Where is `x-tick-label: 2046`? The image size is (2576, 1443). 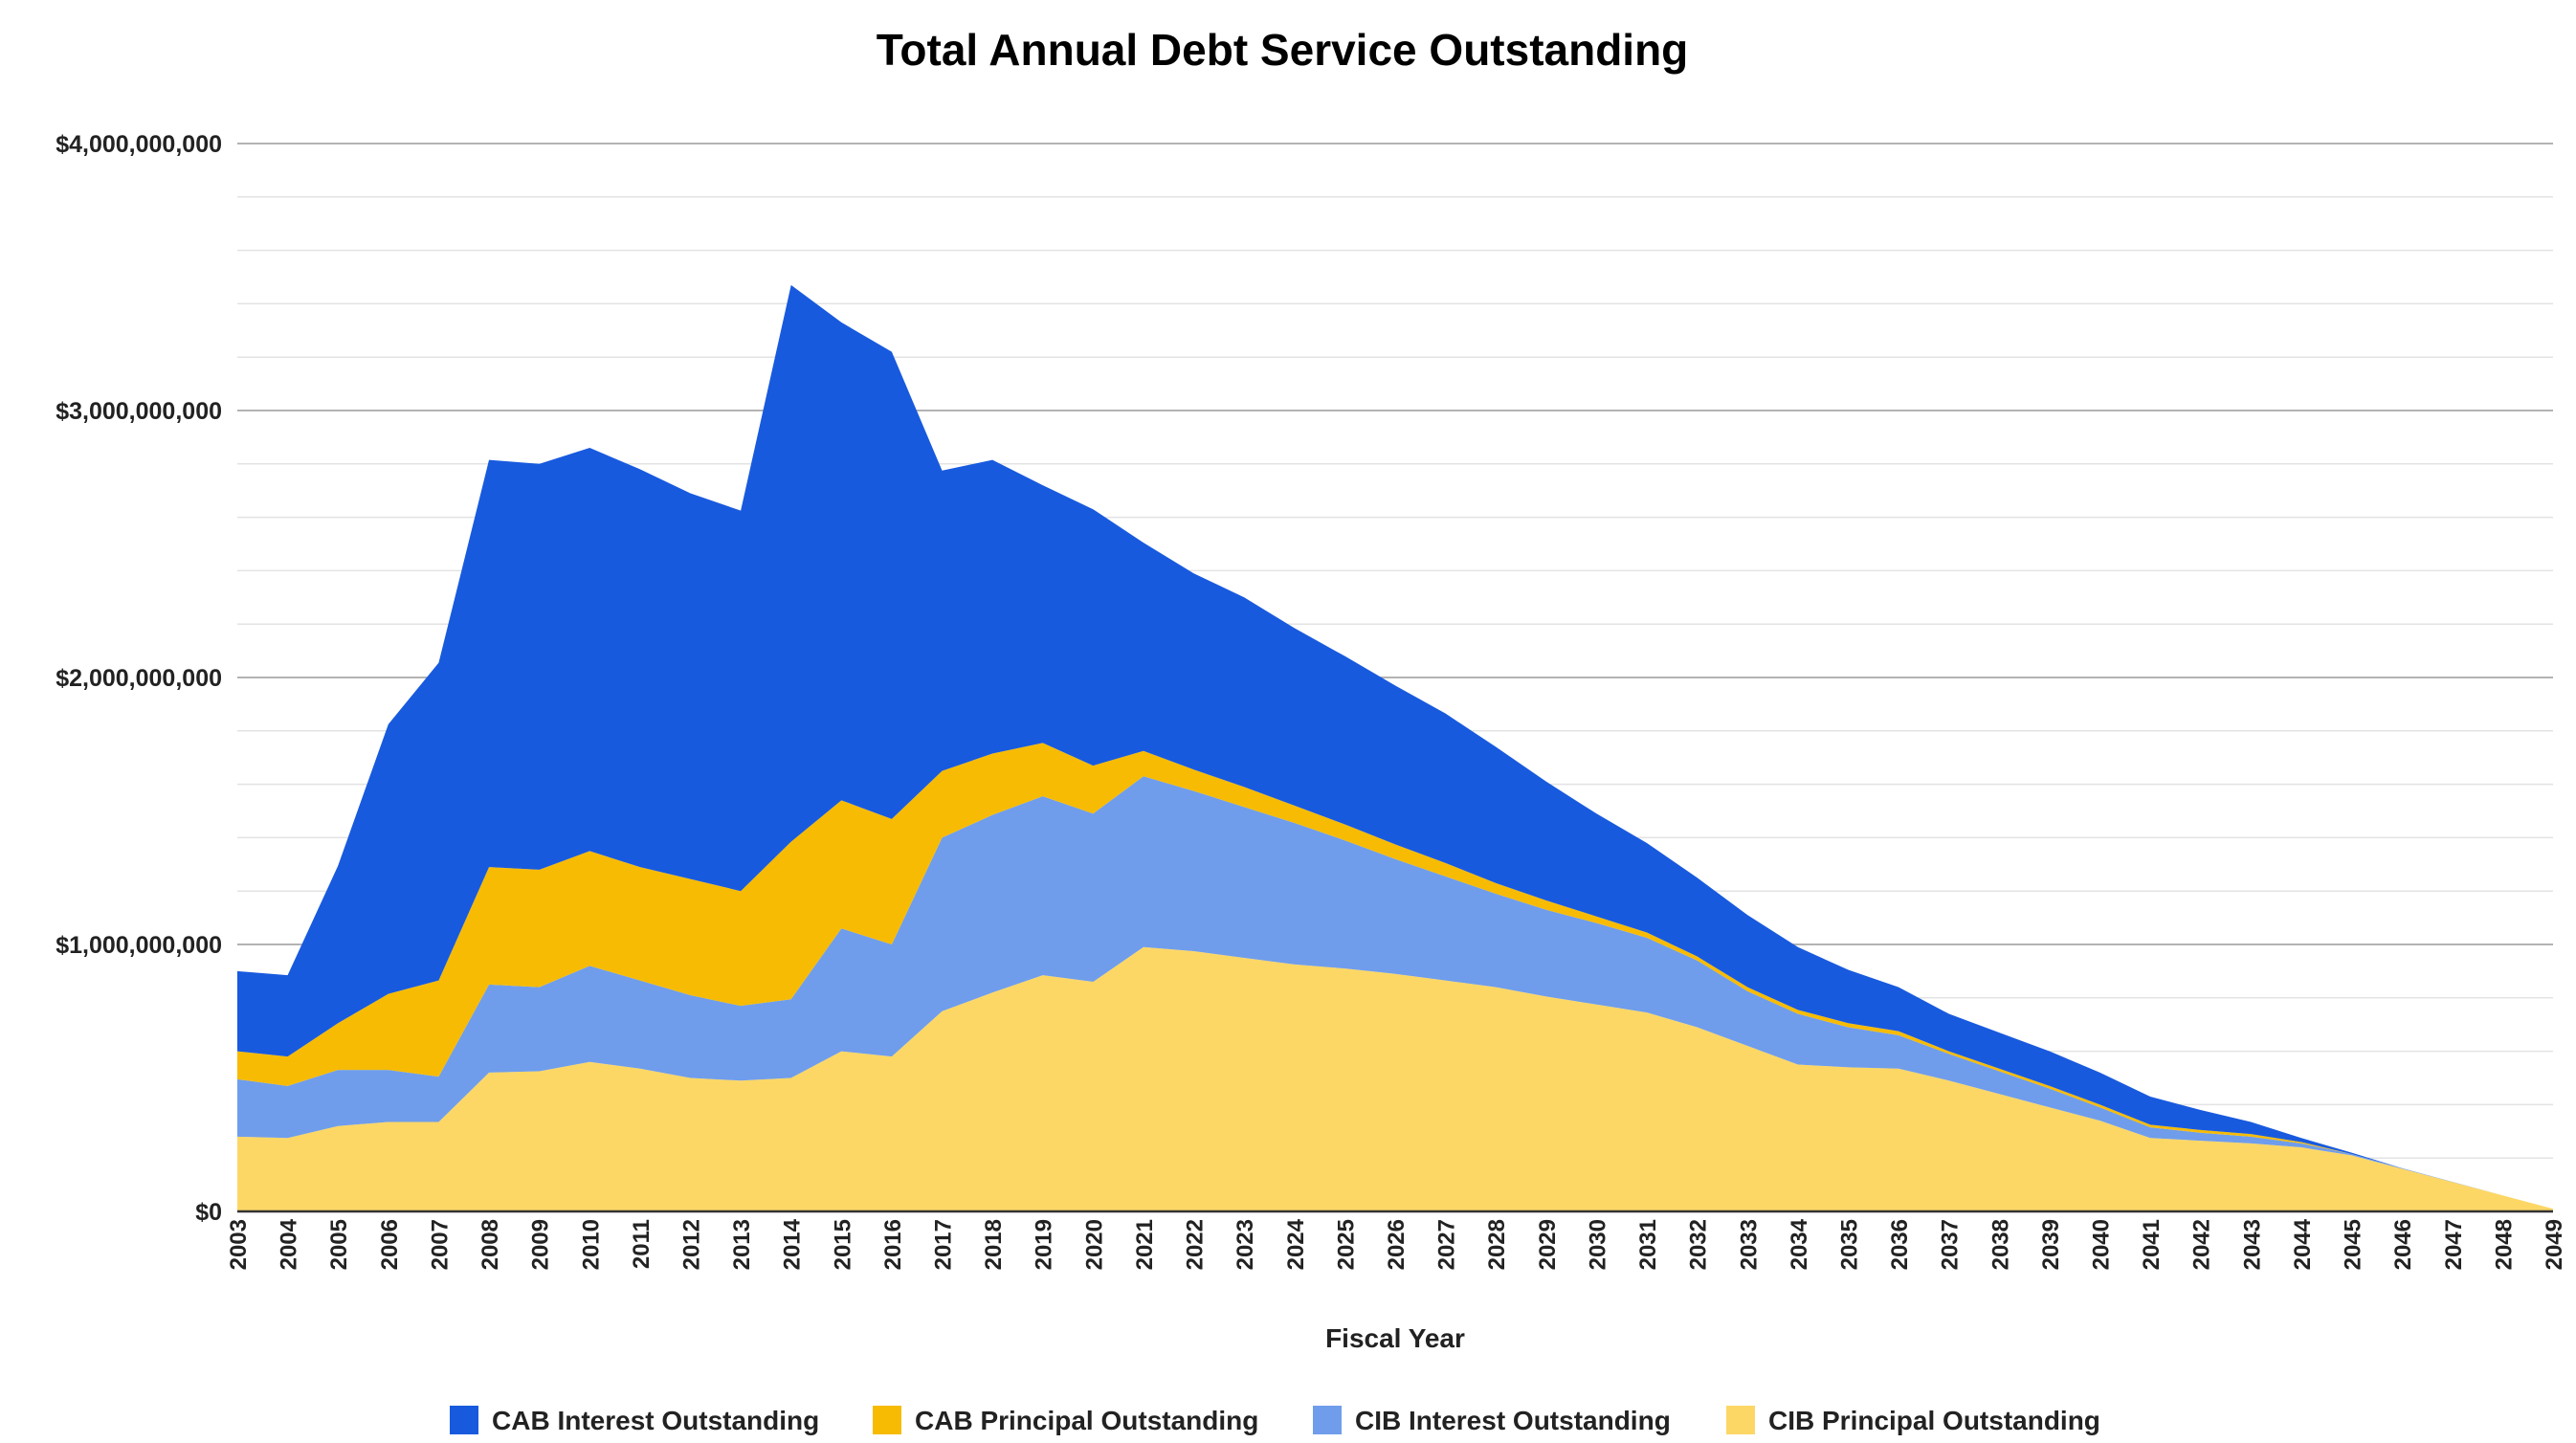
x-tick-label: 2046 is located at coordinates (2403, 1244).